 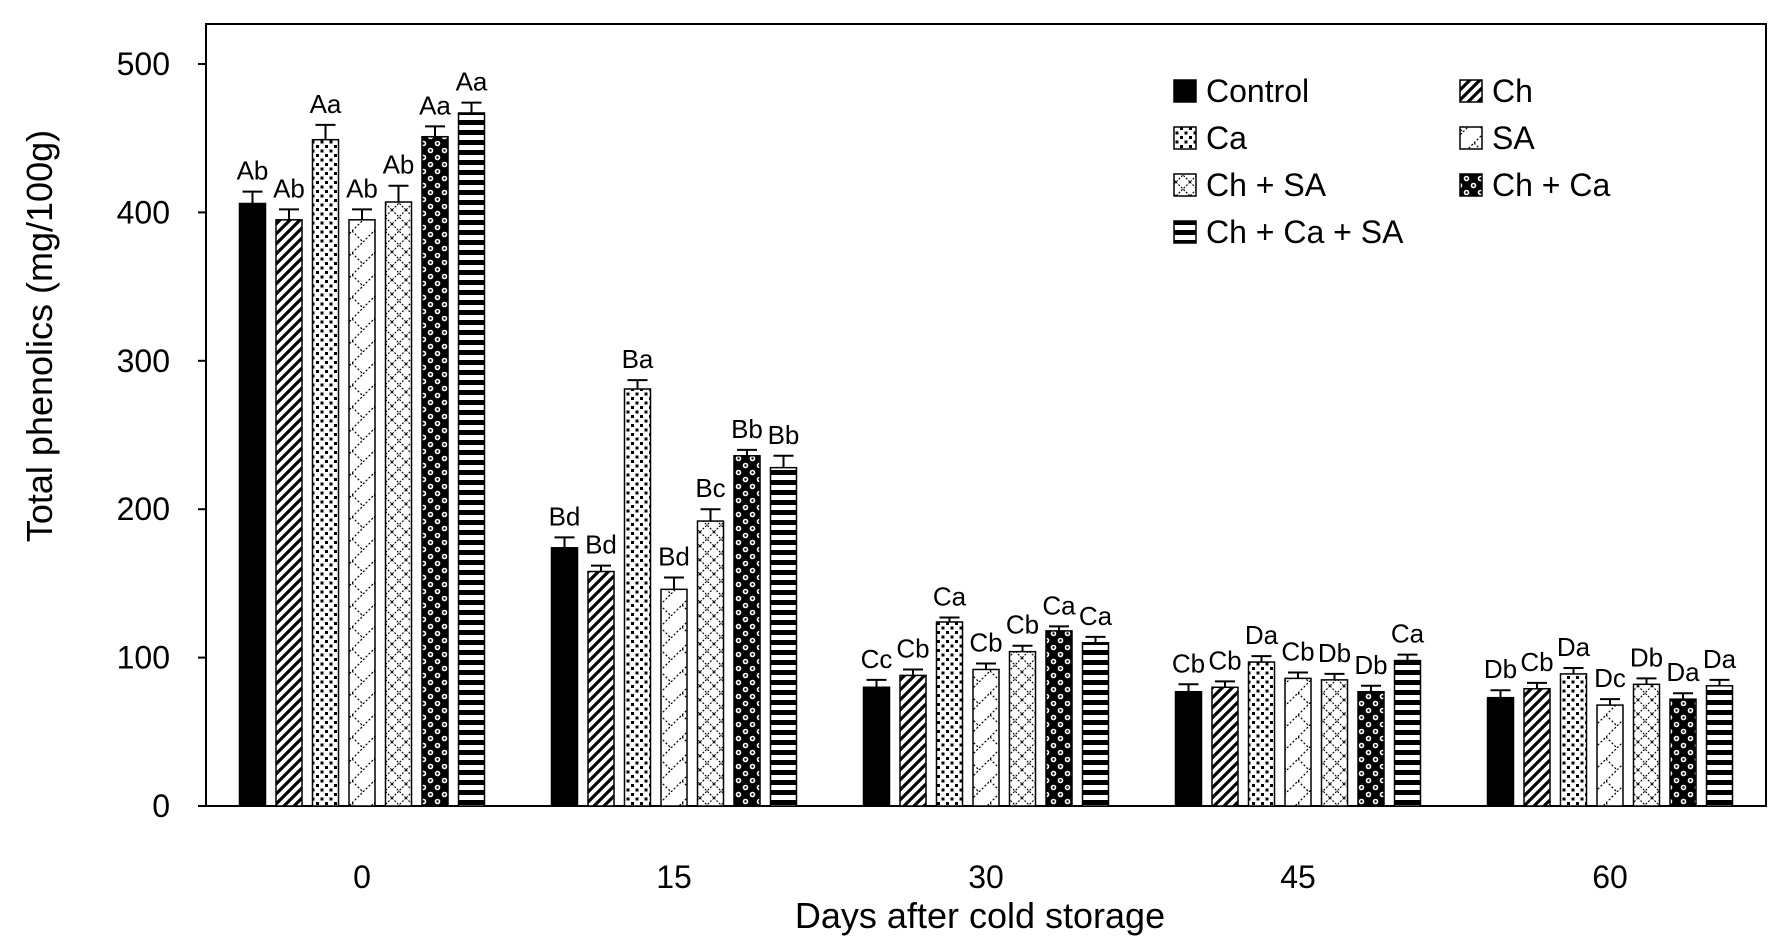 What do you see at coordinates (1257, 91) in the screenshot?
I see `legend-label: Control` at bounding box center [1257, 91].